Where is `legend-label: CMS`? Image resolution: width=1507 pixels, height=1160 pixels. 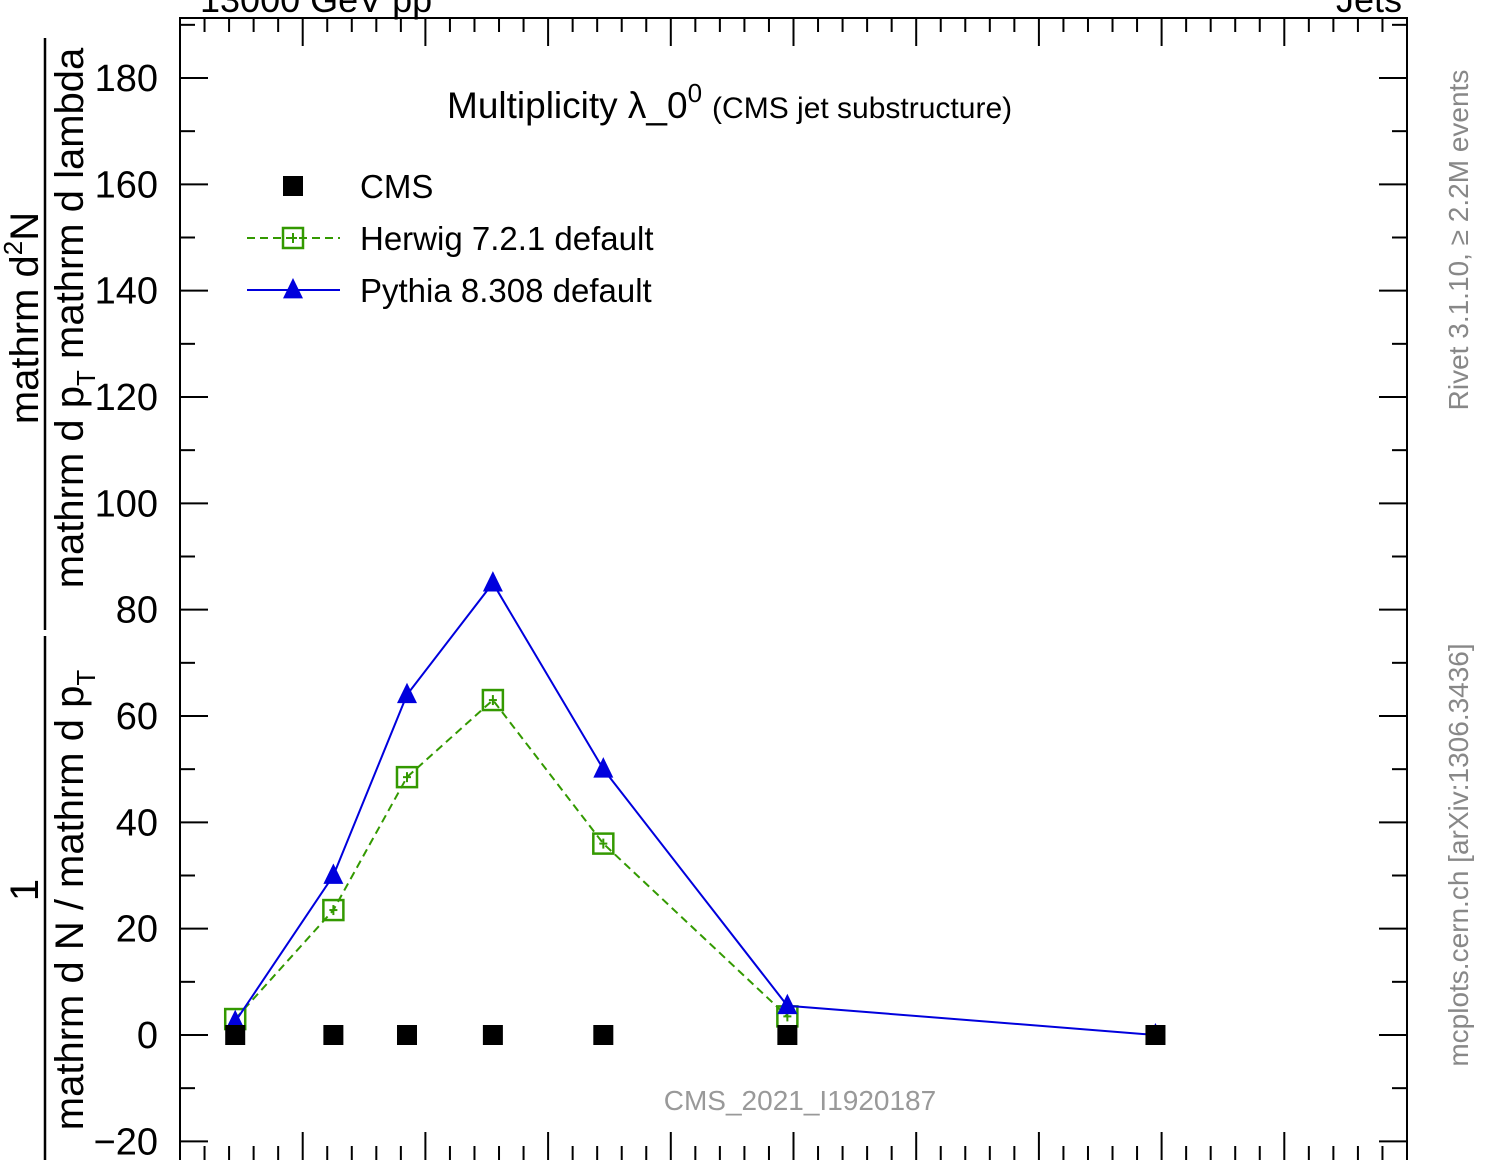
legend-label: CMS is located at coordinates (396, 186).